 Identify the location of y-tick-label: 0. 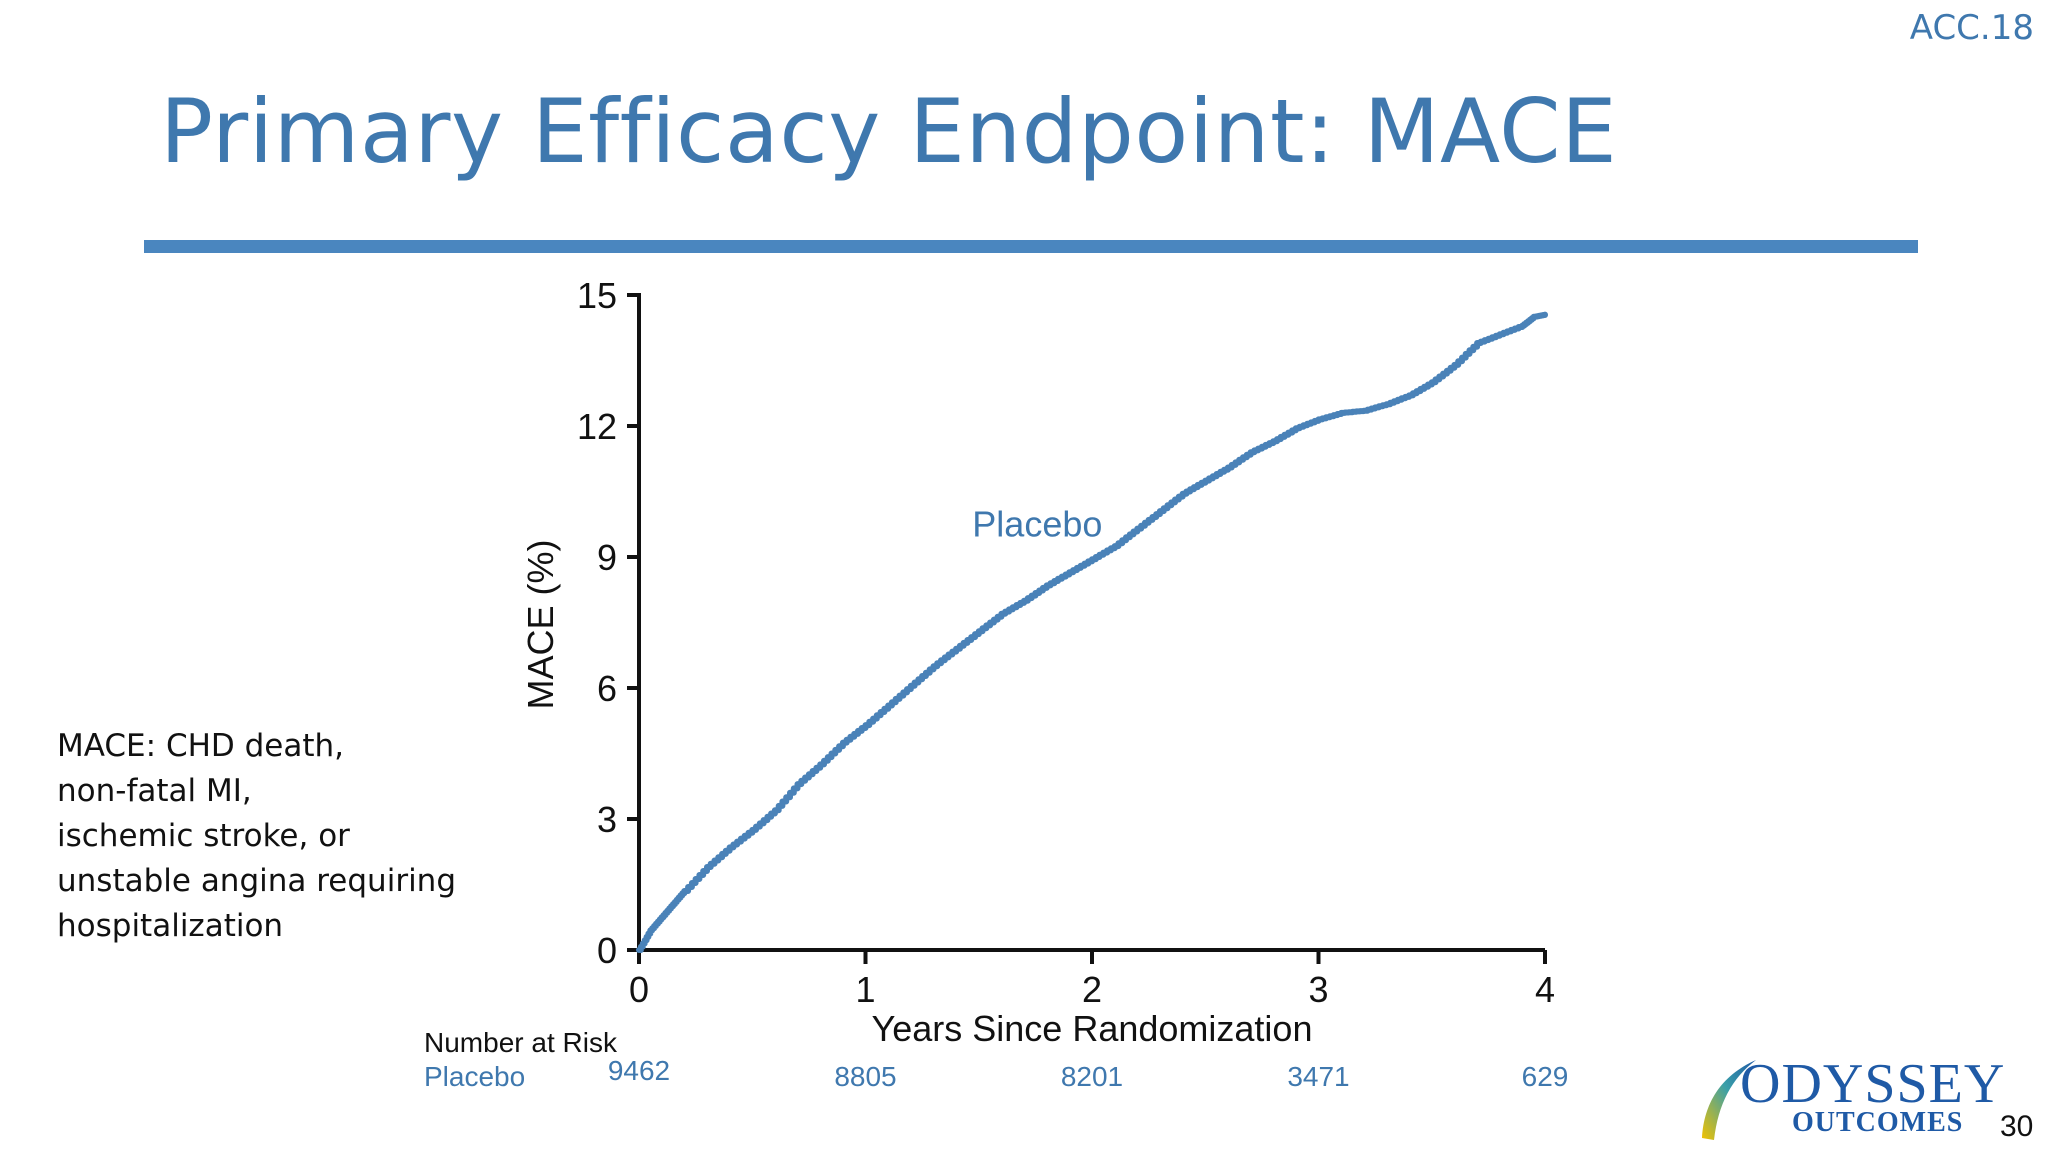
(607, 950).